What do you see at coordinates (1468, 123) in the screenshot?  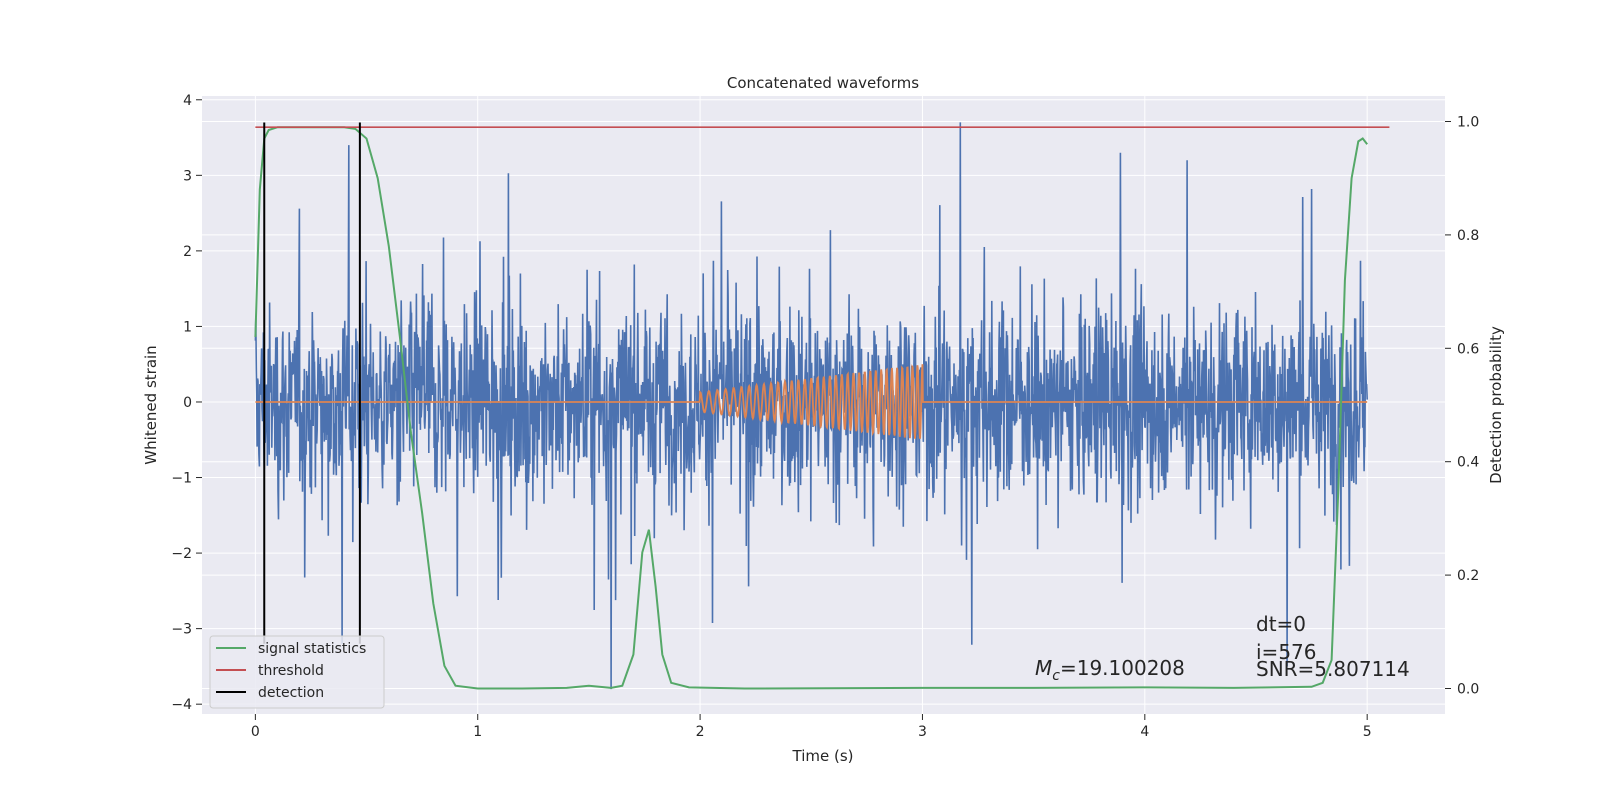 I see `y-right-tick-label: 1.0` at bounding box center [1468, 123].